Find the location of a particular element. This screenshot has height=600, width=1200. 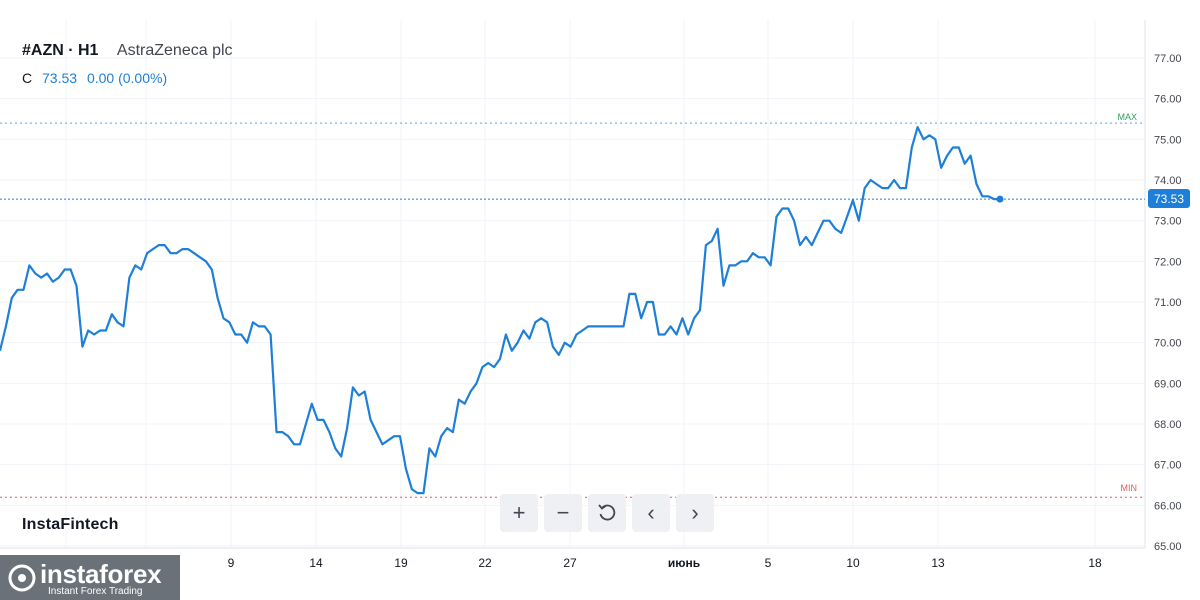

company-name: AstraZeneca plc is located at coordinates (174, 50).